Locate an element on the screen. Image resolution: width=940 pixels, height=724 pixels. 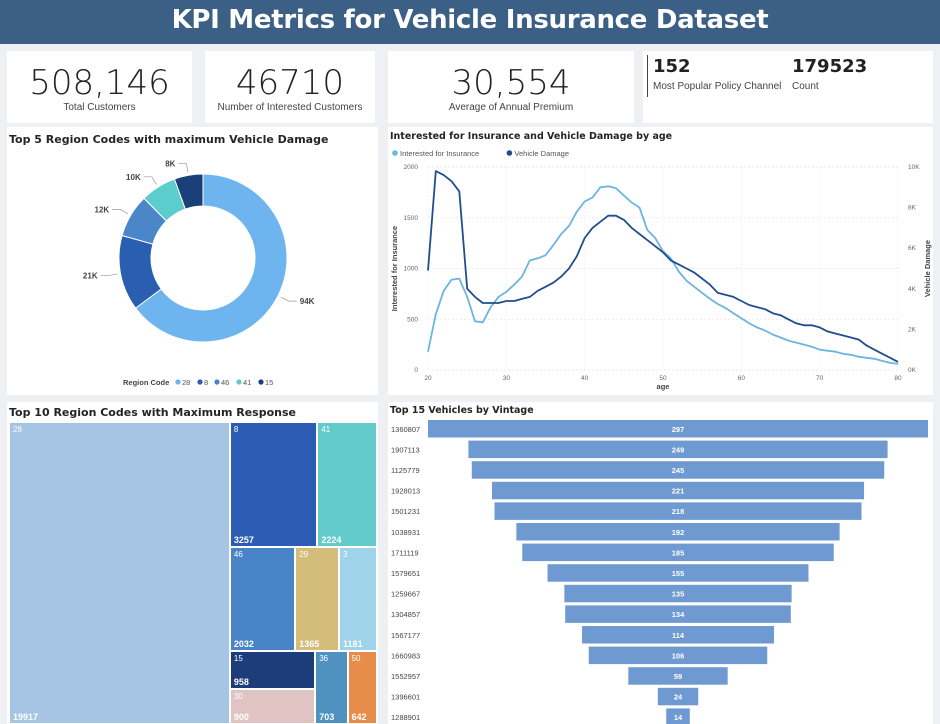
chart-title: Top 15 Vehicles by Vintage is located at coordinates (462, 410).